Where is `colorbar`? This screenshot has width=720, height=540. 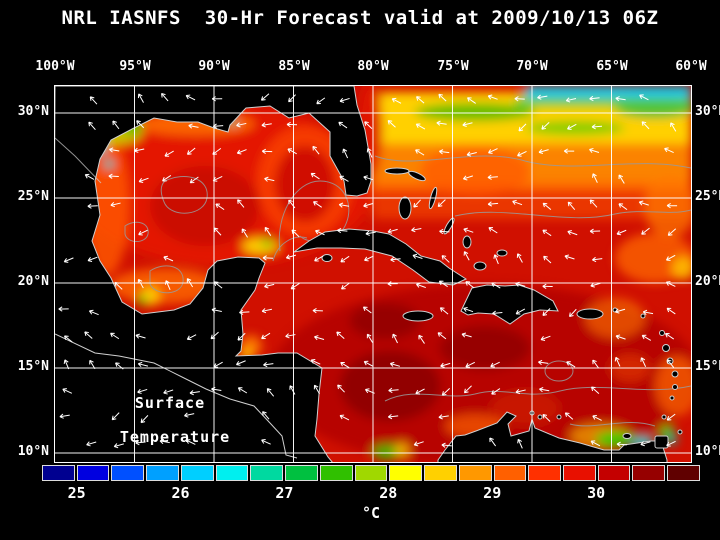 colorbar is located at coordinates (371, 473).